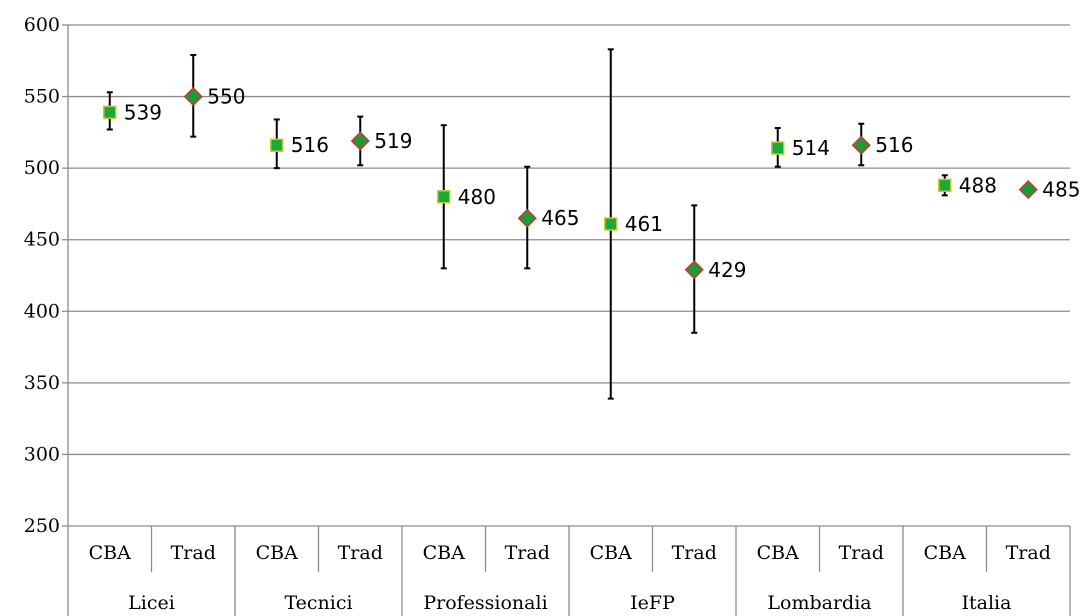  I want to click on data-label: 429, so click(727, 270).